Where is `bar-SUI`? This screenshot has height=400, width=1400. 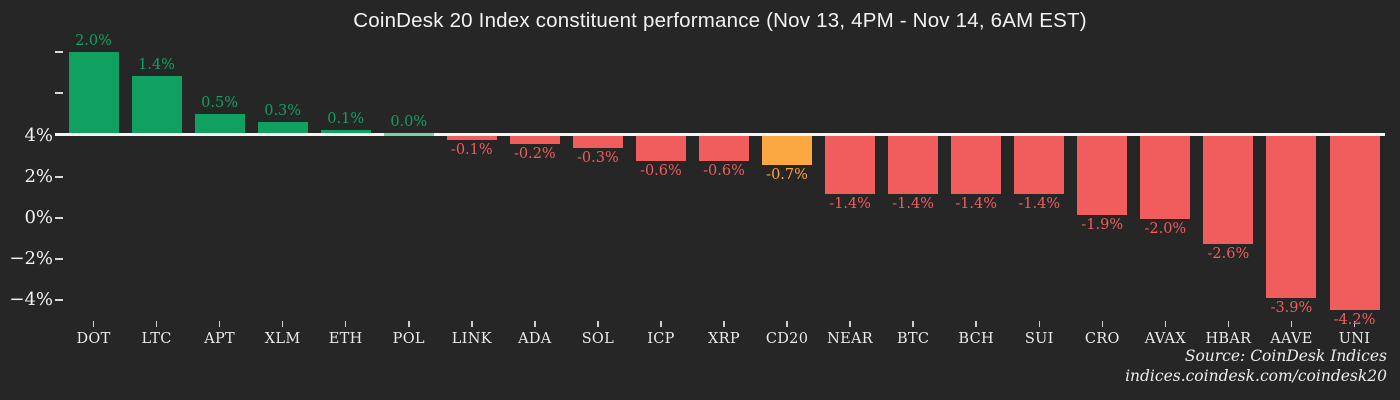
bar-SUI is located at coordinates (1039, 165).